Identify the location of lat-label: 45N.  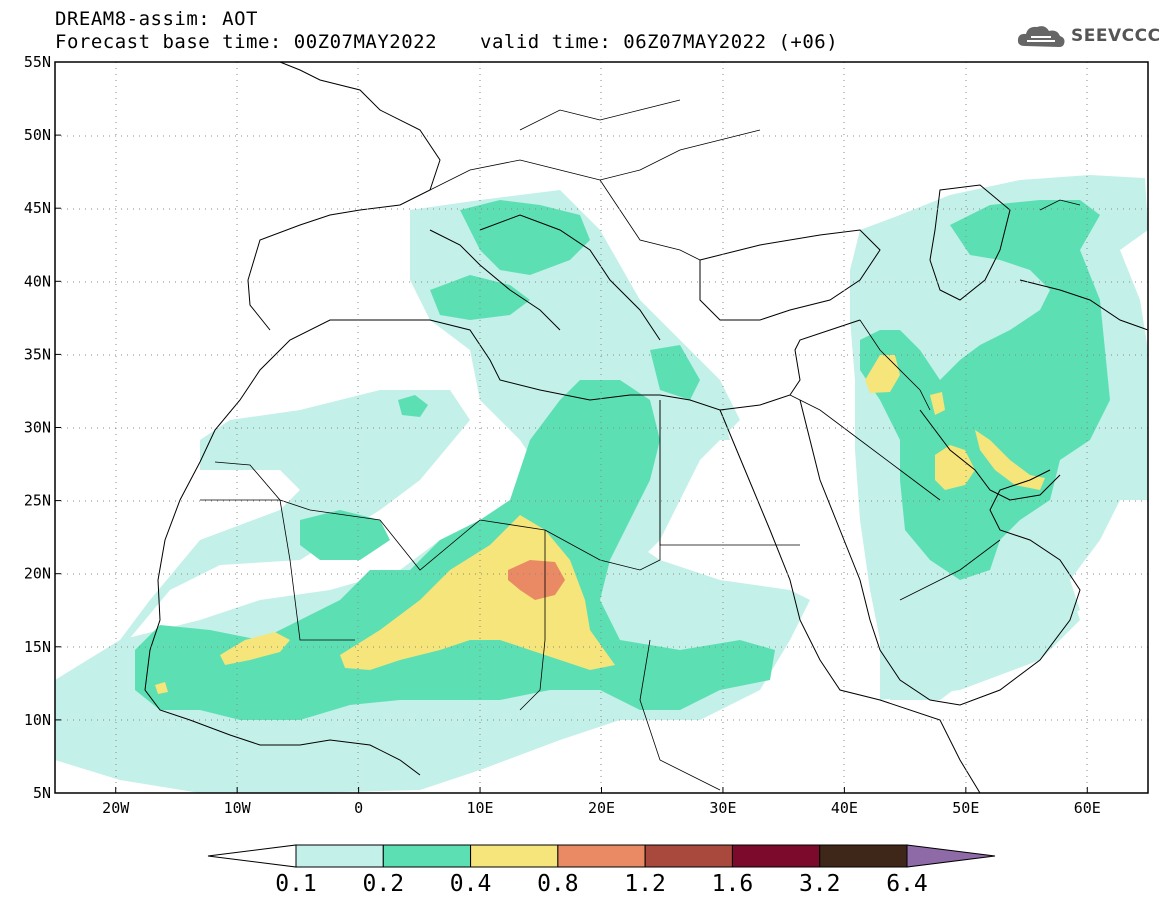
(37, 208).